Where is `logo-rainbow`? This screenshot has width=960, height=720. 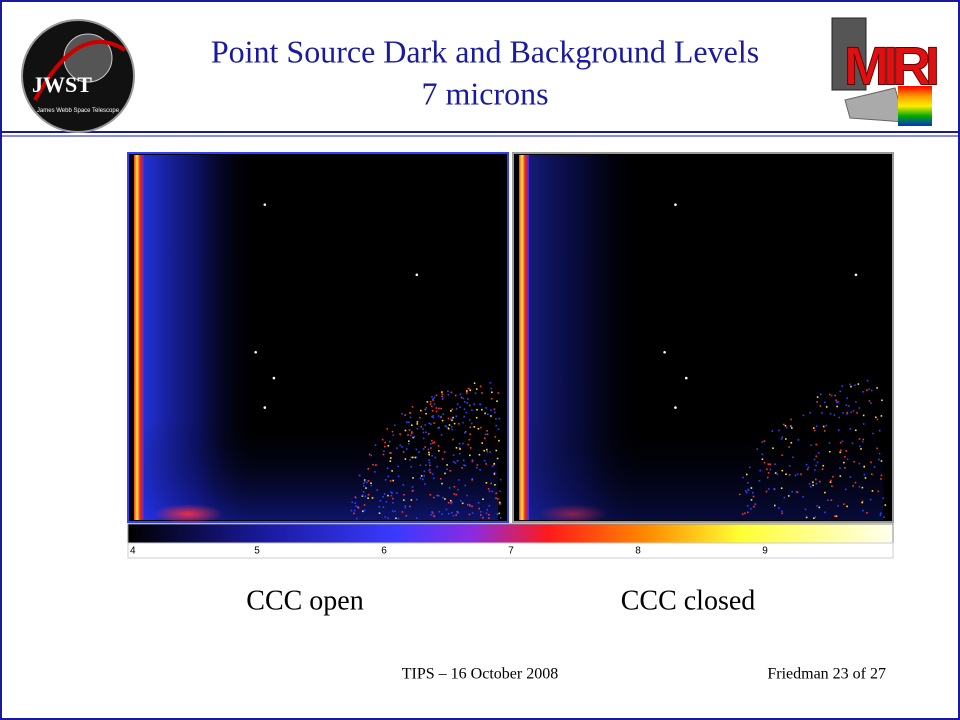 logo-rainbow is located at coordinates (915, 106).